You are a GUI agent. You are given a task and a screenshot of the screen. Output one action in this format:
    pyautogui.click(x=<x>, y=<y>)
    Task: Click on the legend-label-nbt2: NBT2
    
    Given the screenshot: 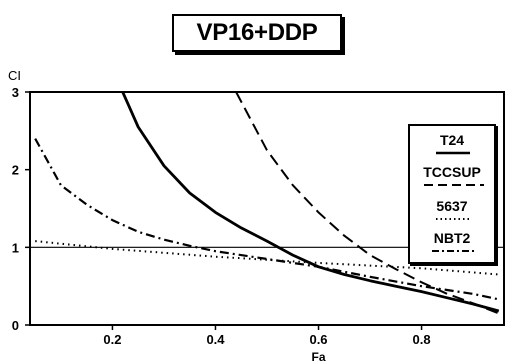 What is the action you would take?
    pyautogui.click(x=452, y=238)
    